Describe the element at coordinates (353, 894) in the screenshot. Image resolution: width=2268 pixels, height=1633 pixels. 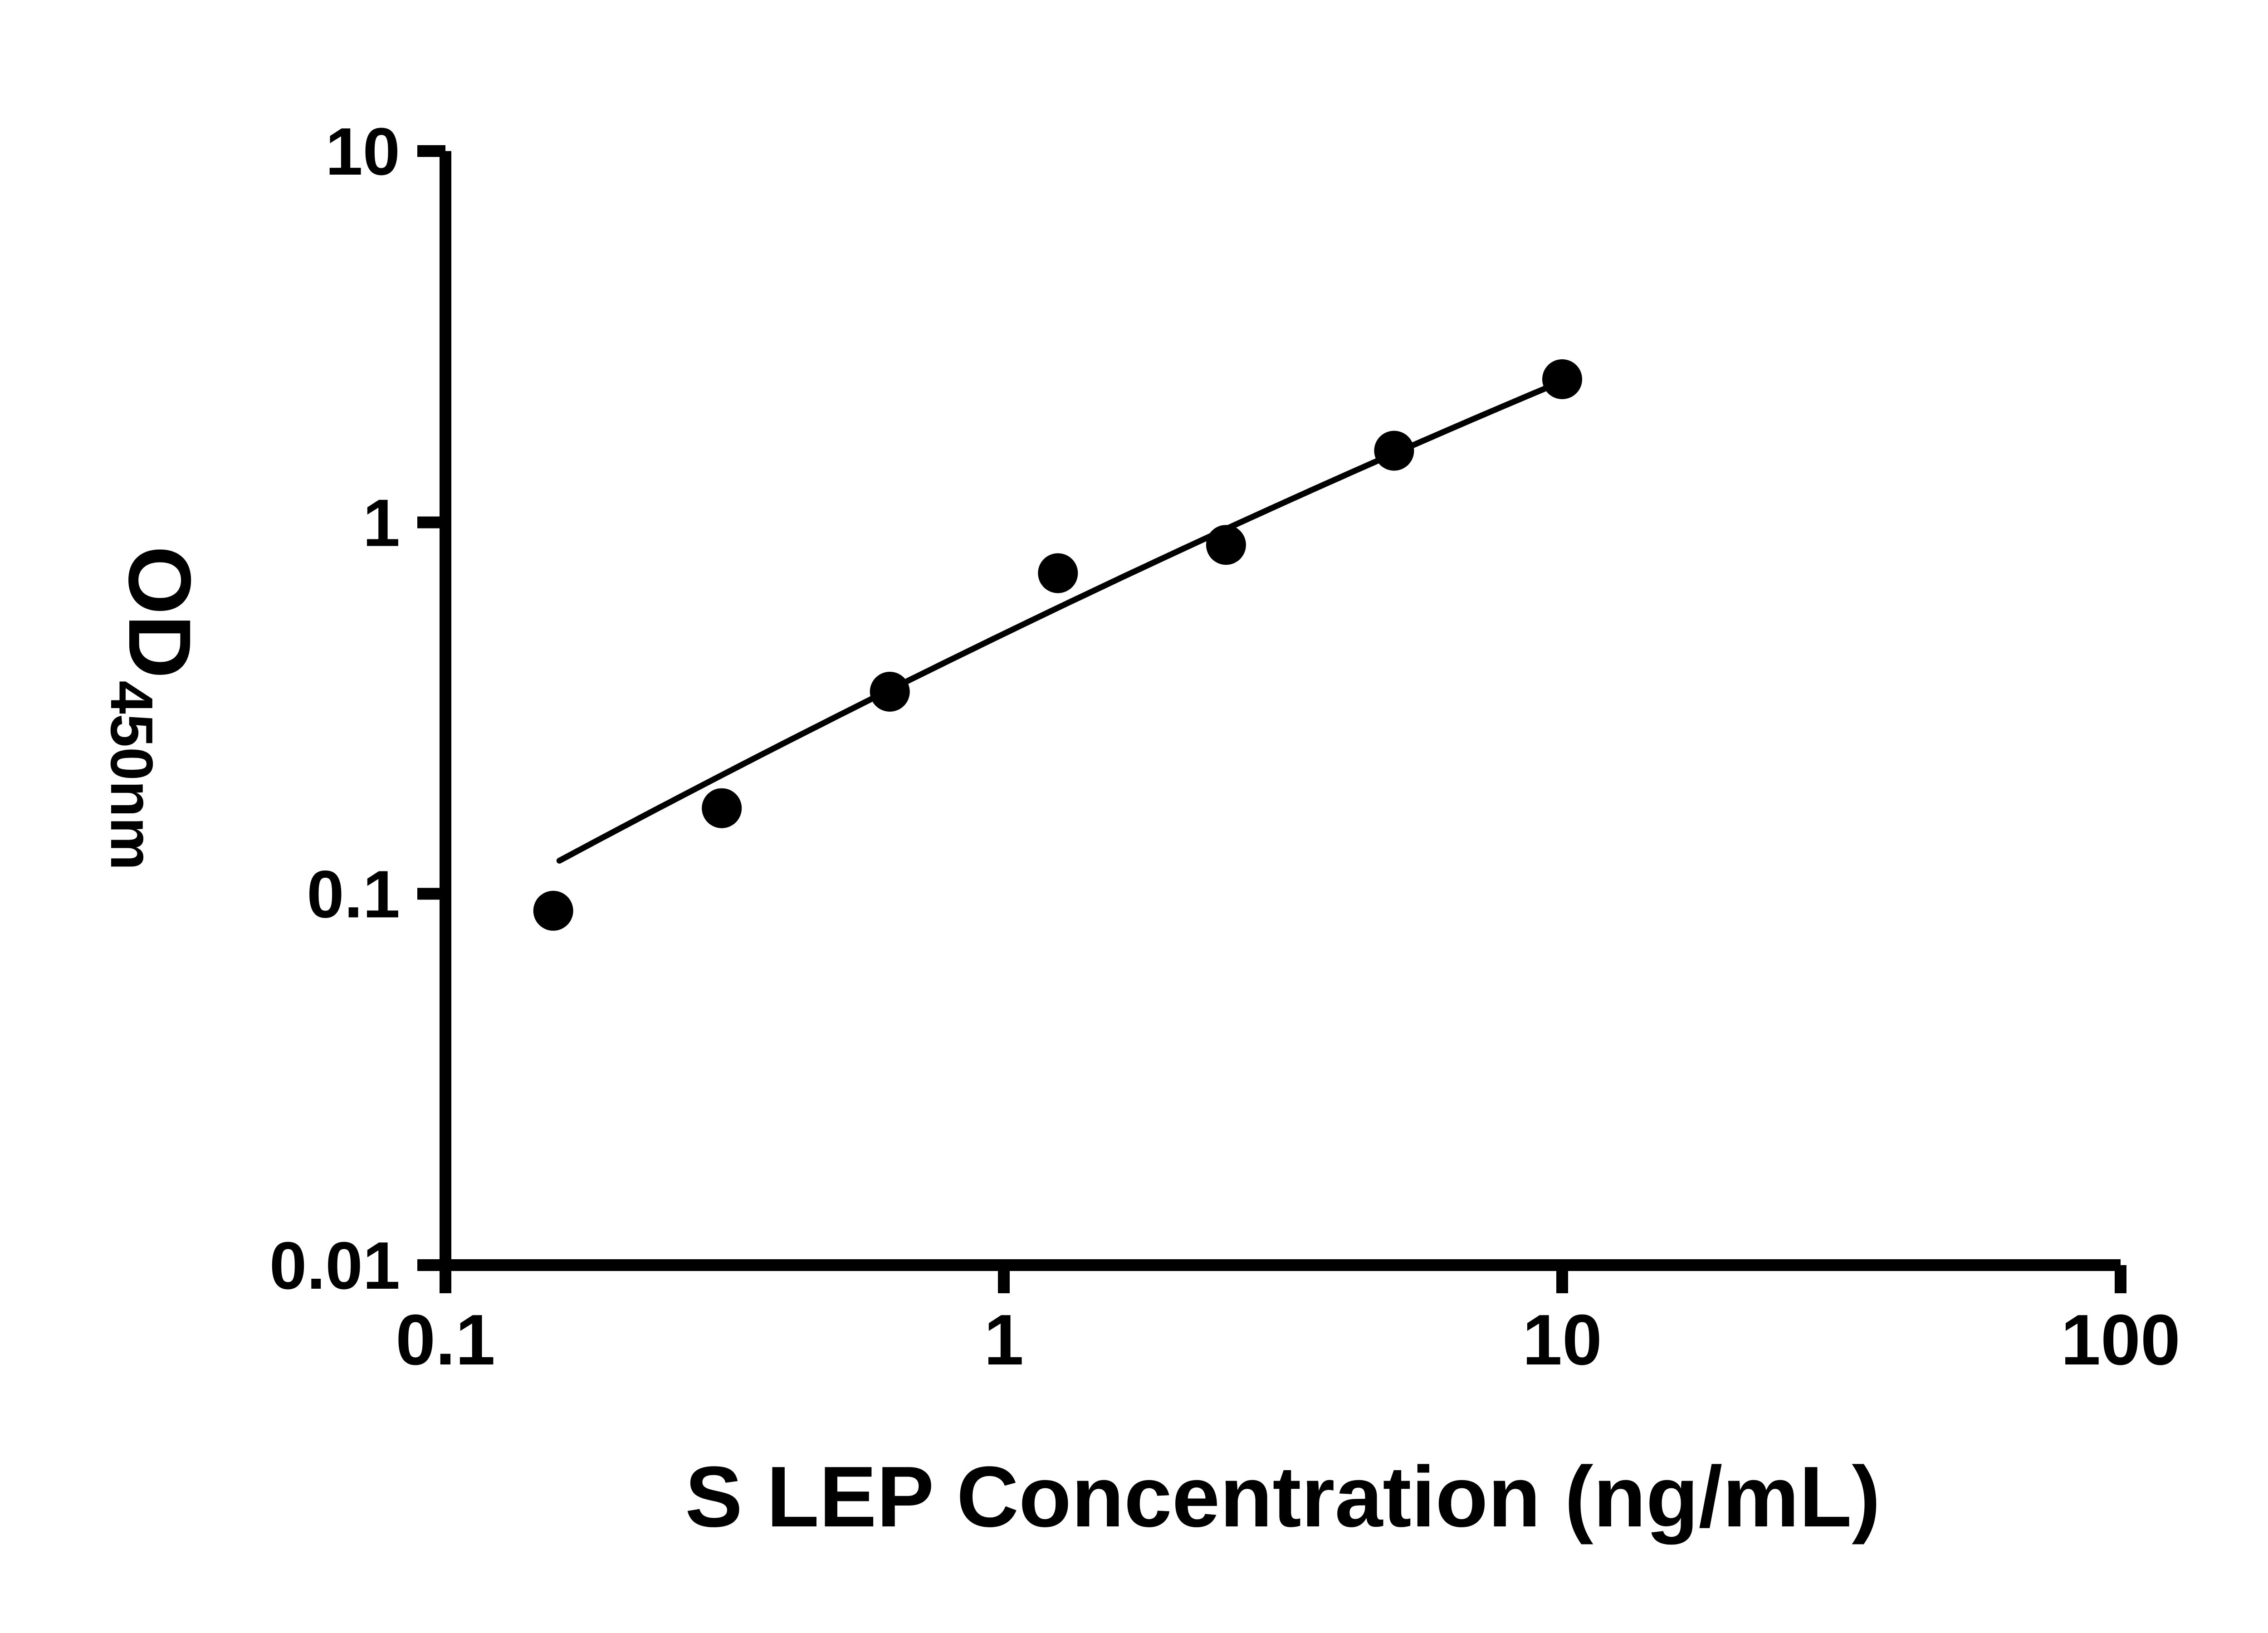
I see `y-tick-label: 0.1` at that location.